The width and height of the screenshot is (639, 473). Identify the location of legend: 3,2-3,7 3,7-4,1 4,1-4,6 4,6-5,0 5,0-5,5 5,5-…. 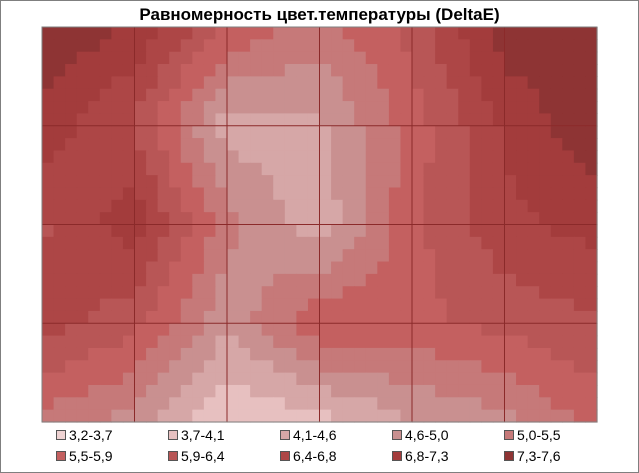
(336, 445).